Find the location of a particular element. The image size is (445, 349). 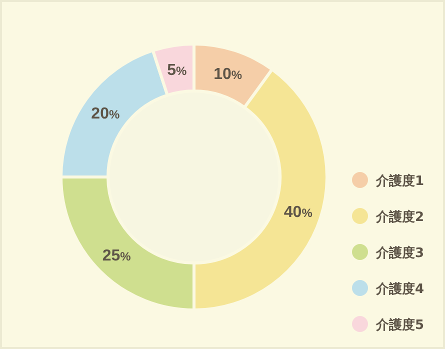

data-label: 10% is located at coordinates (228, 74).